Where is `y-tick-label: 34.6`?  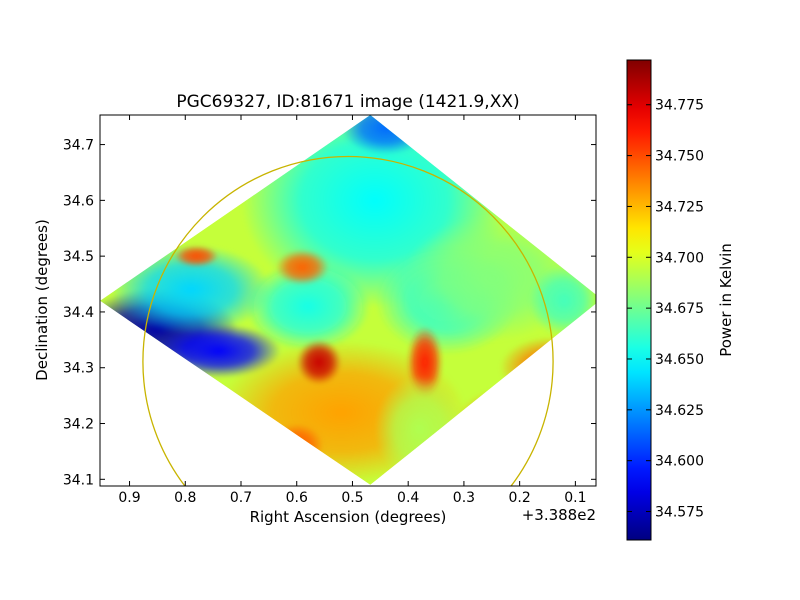
y-tick-label: 34.6 is located at coordinates (78, 201).